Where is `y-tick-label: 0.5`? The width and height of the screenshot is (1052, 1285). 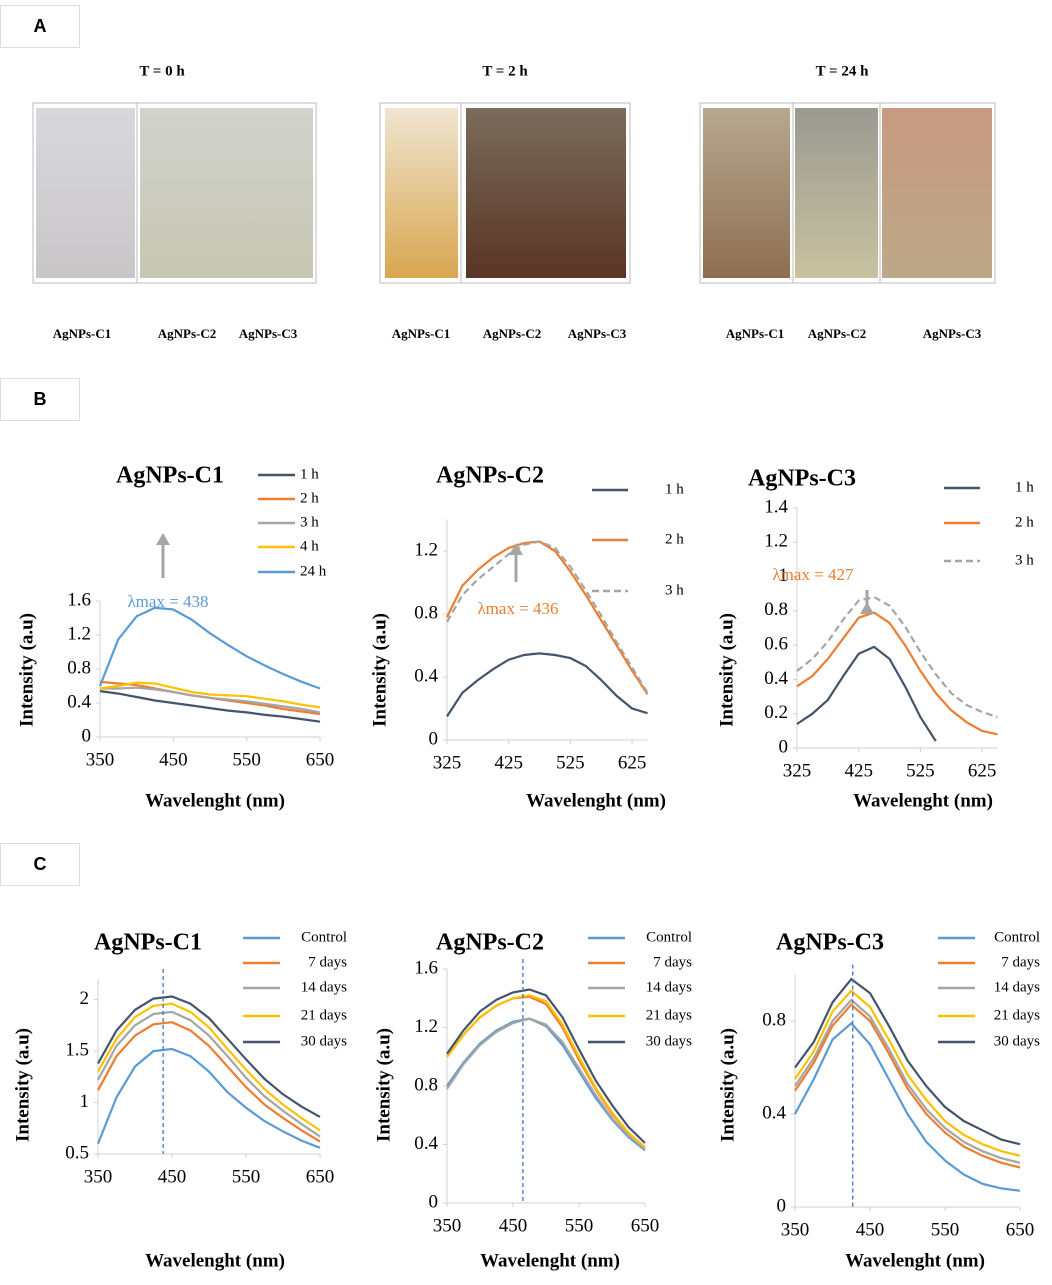
y-tick-label: 0.5 is located at coordinates (77, 1152).